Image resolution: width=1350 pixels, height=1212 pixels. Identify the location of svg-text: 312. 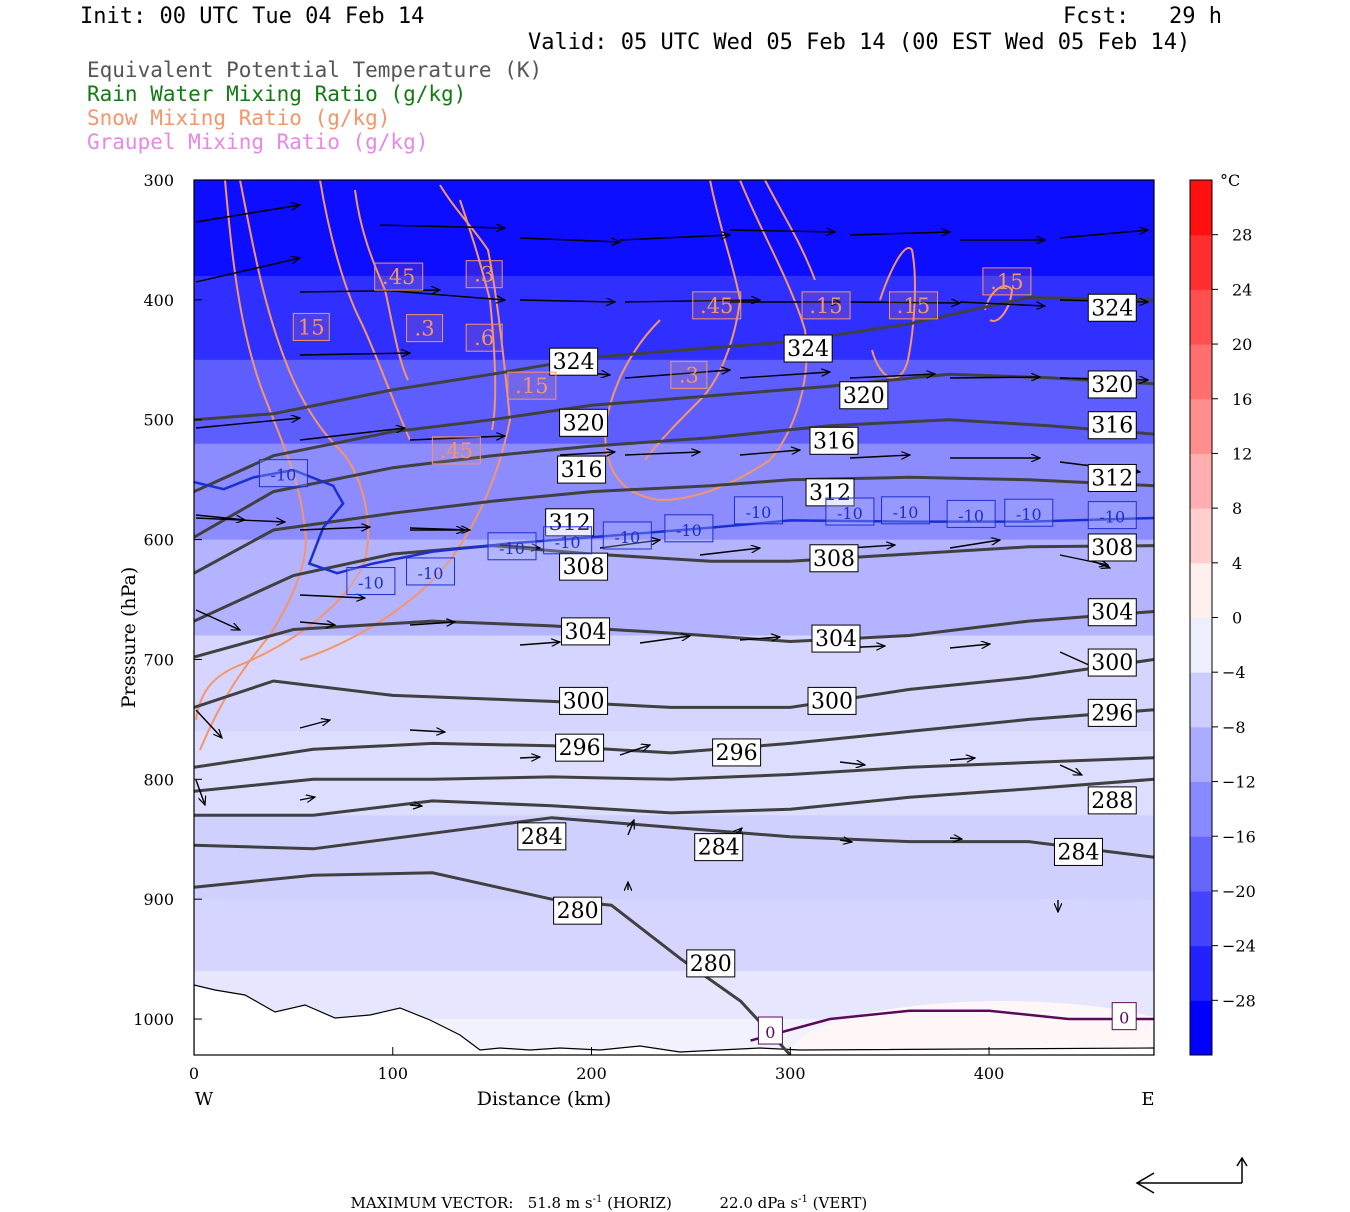
(1112, 478).